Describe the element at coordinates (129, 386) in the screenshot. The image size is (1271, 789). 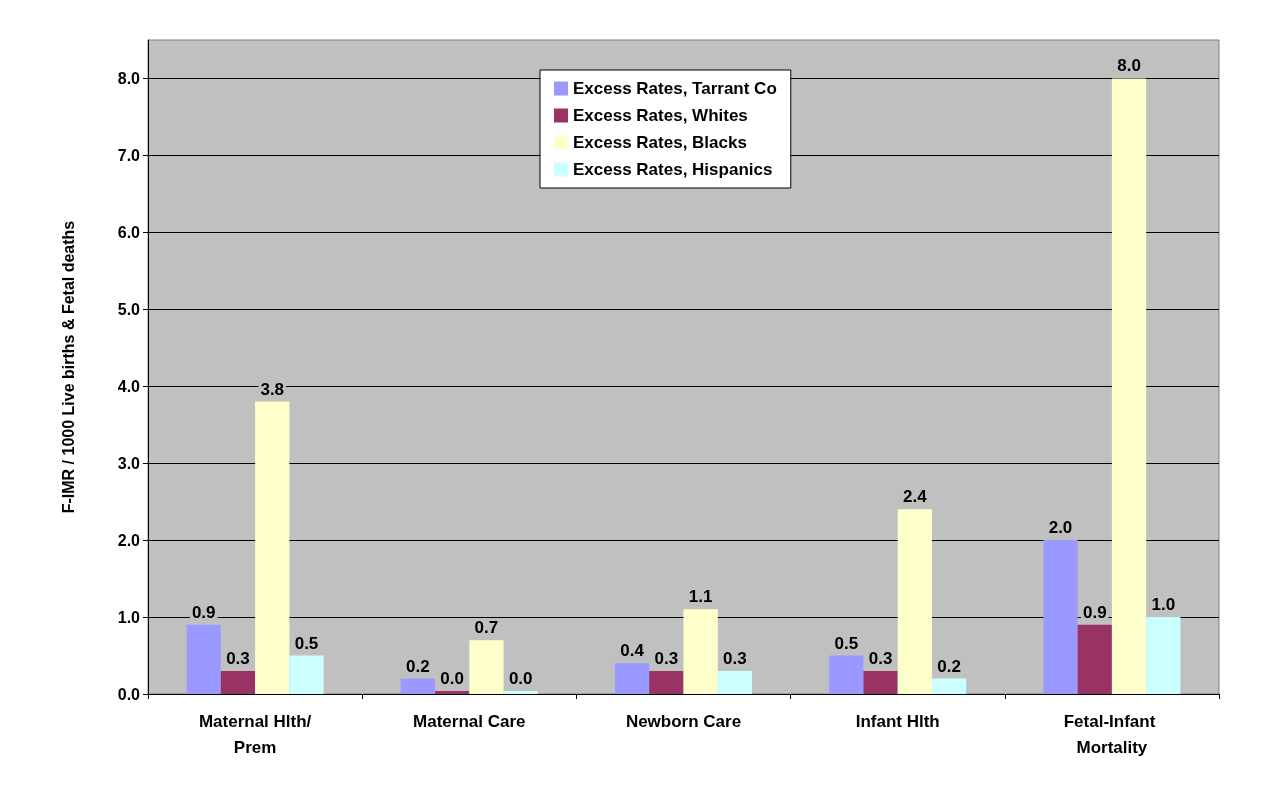
I see `y-tick-label: 4.0` at that location.